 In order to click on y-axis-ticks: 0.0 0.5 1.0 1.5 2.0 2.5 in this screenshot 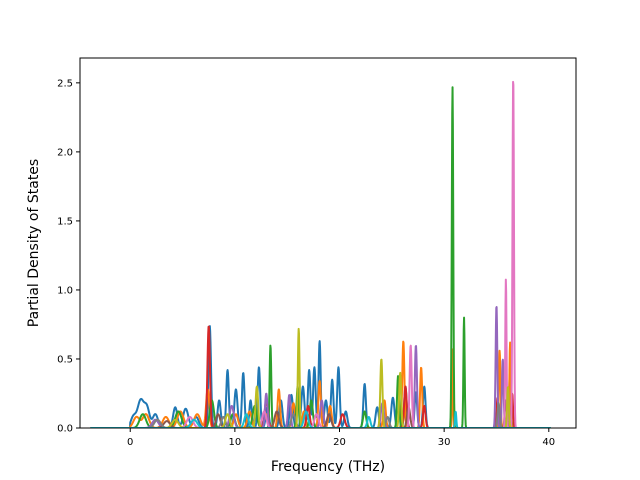, I will do `click(68, 256)`.